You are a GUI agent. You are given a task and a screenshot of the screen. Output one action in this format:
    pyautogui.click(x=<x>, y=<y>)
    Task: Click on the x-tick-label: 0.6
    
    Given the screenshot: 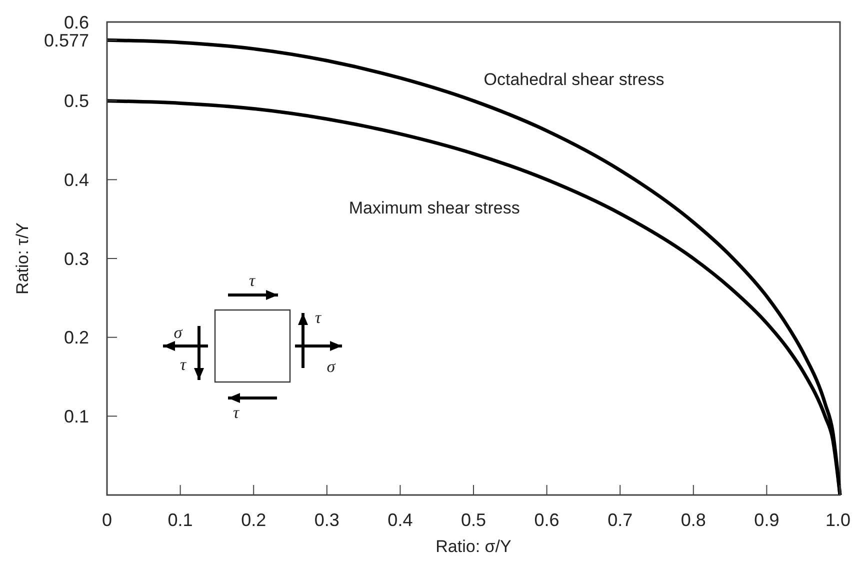 What is the action you would take?
    pyautogui.click(x=547, y=520)
    